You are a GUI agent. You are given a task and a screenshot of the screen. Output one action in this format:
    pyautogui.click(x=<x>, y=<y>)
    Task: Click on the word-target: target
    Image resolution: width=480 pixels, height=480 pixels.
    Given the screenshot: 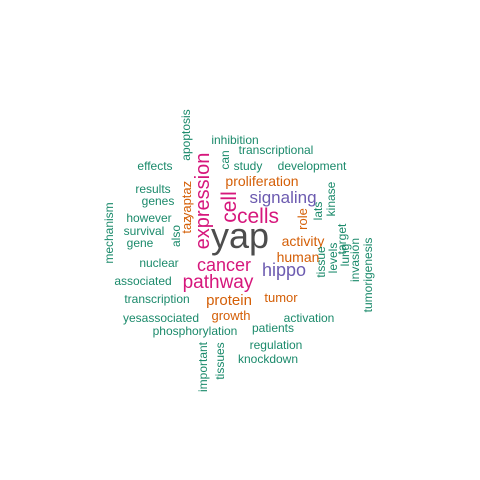 What is the action you would take?
    pyautogui.click(x=342, y=238)
    